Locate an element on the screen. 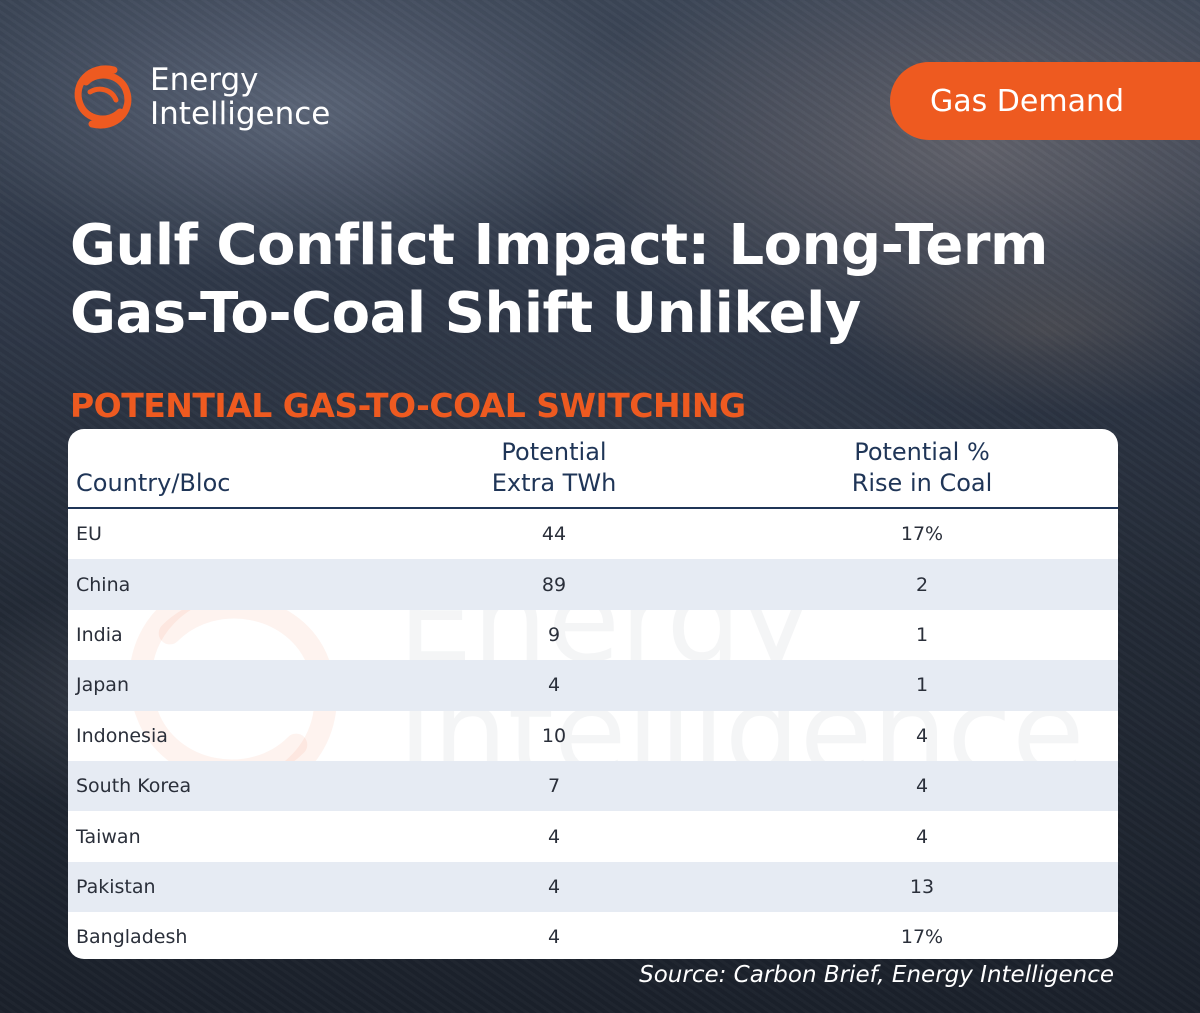 Image resolution: width=1200 pixels, height=1013 pixels. table-title: POTENTIAL GAS-TO-COAL SWITCHING is located at coordinates (408, 405).